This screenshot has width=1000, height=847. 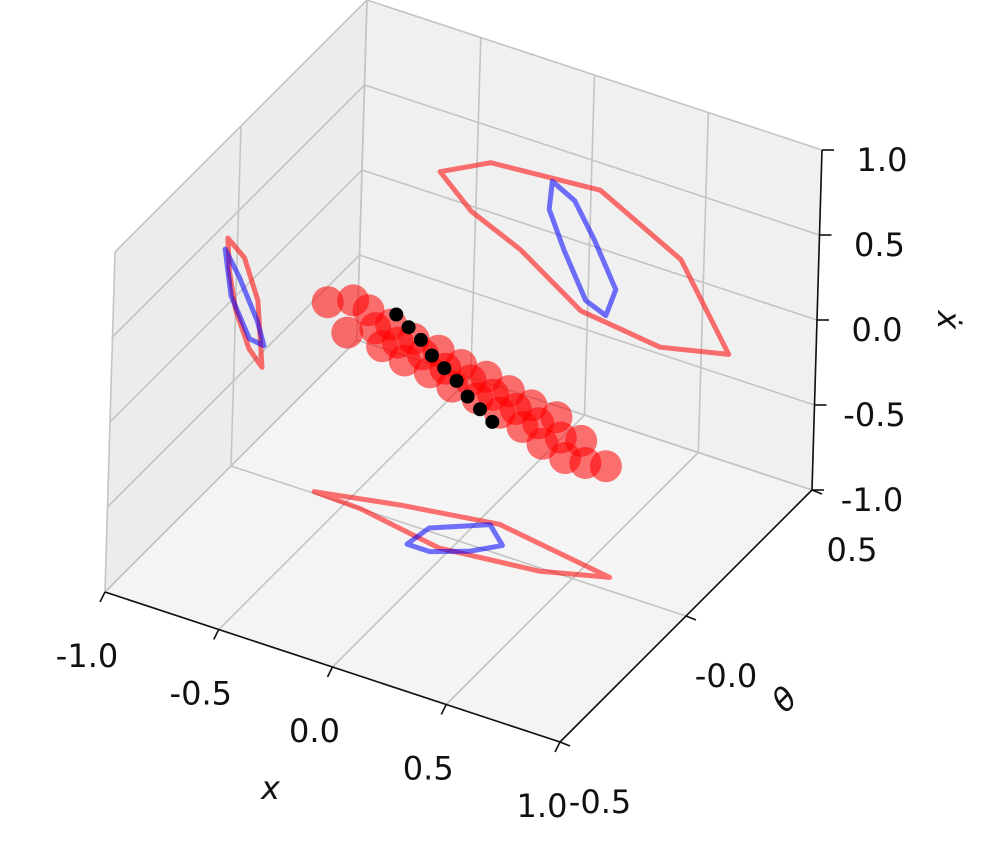 I want to click on z-tick-label: 0.0, so click(x=877, y=330).